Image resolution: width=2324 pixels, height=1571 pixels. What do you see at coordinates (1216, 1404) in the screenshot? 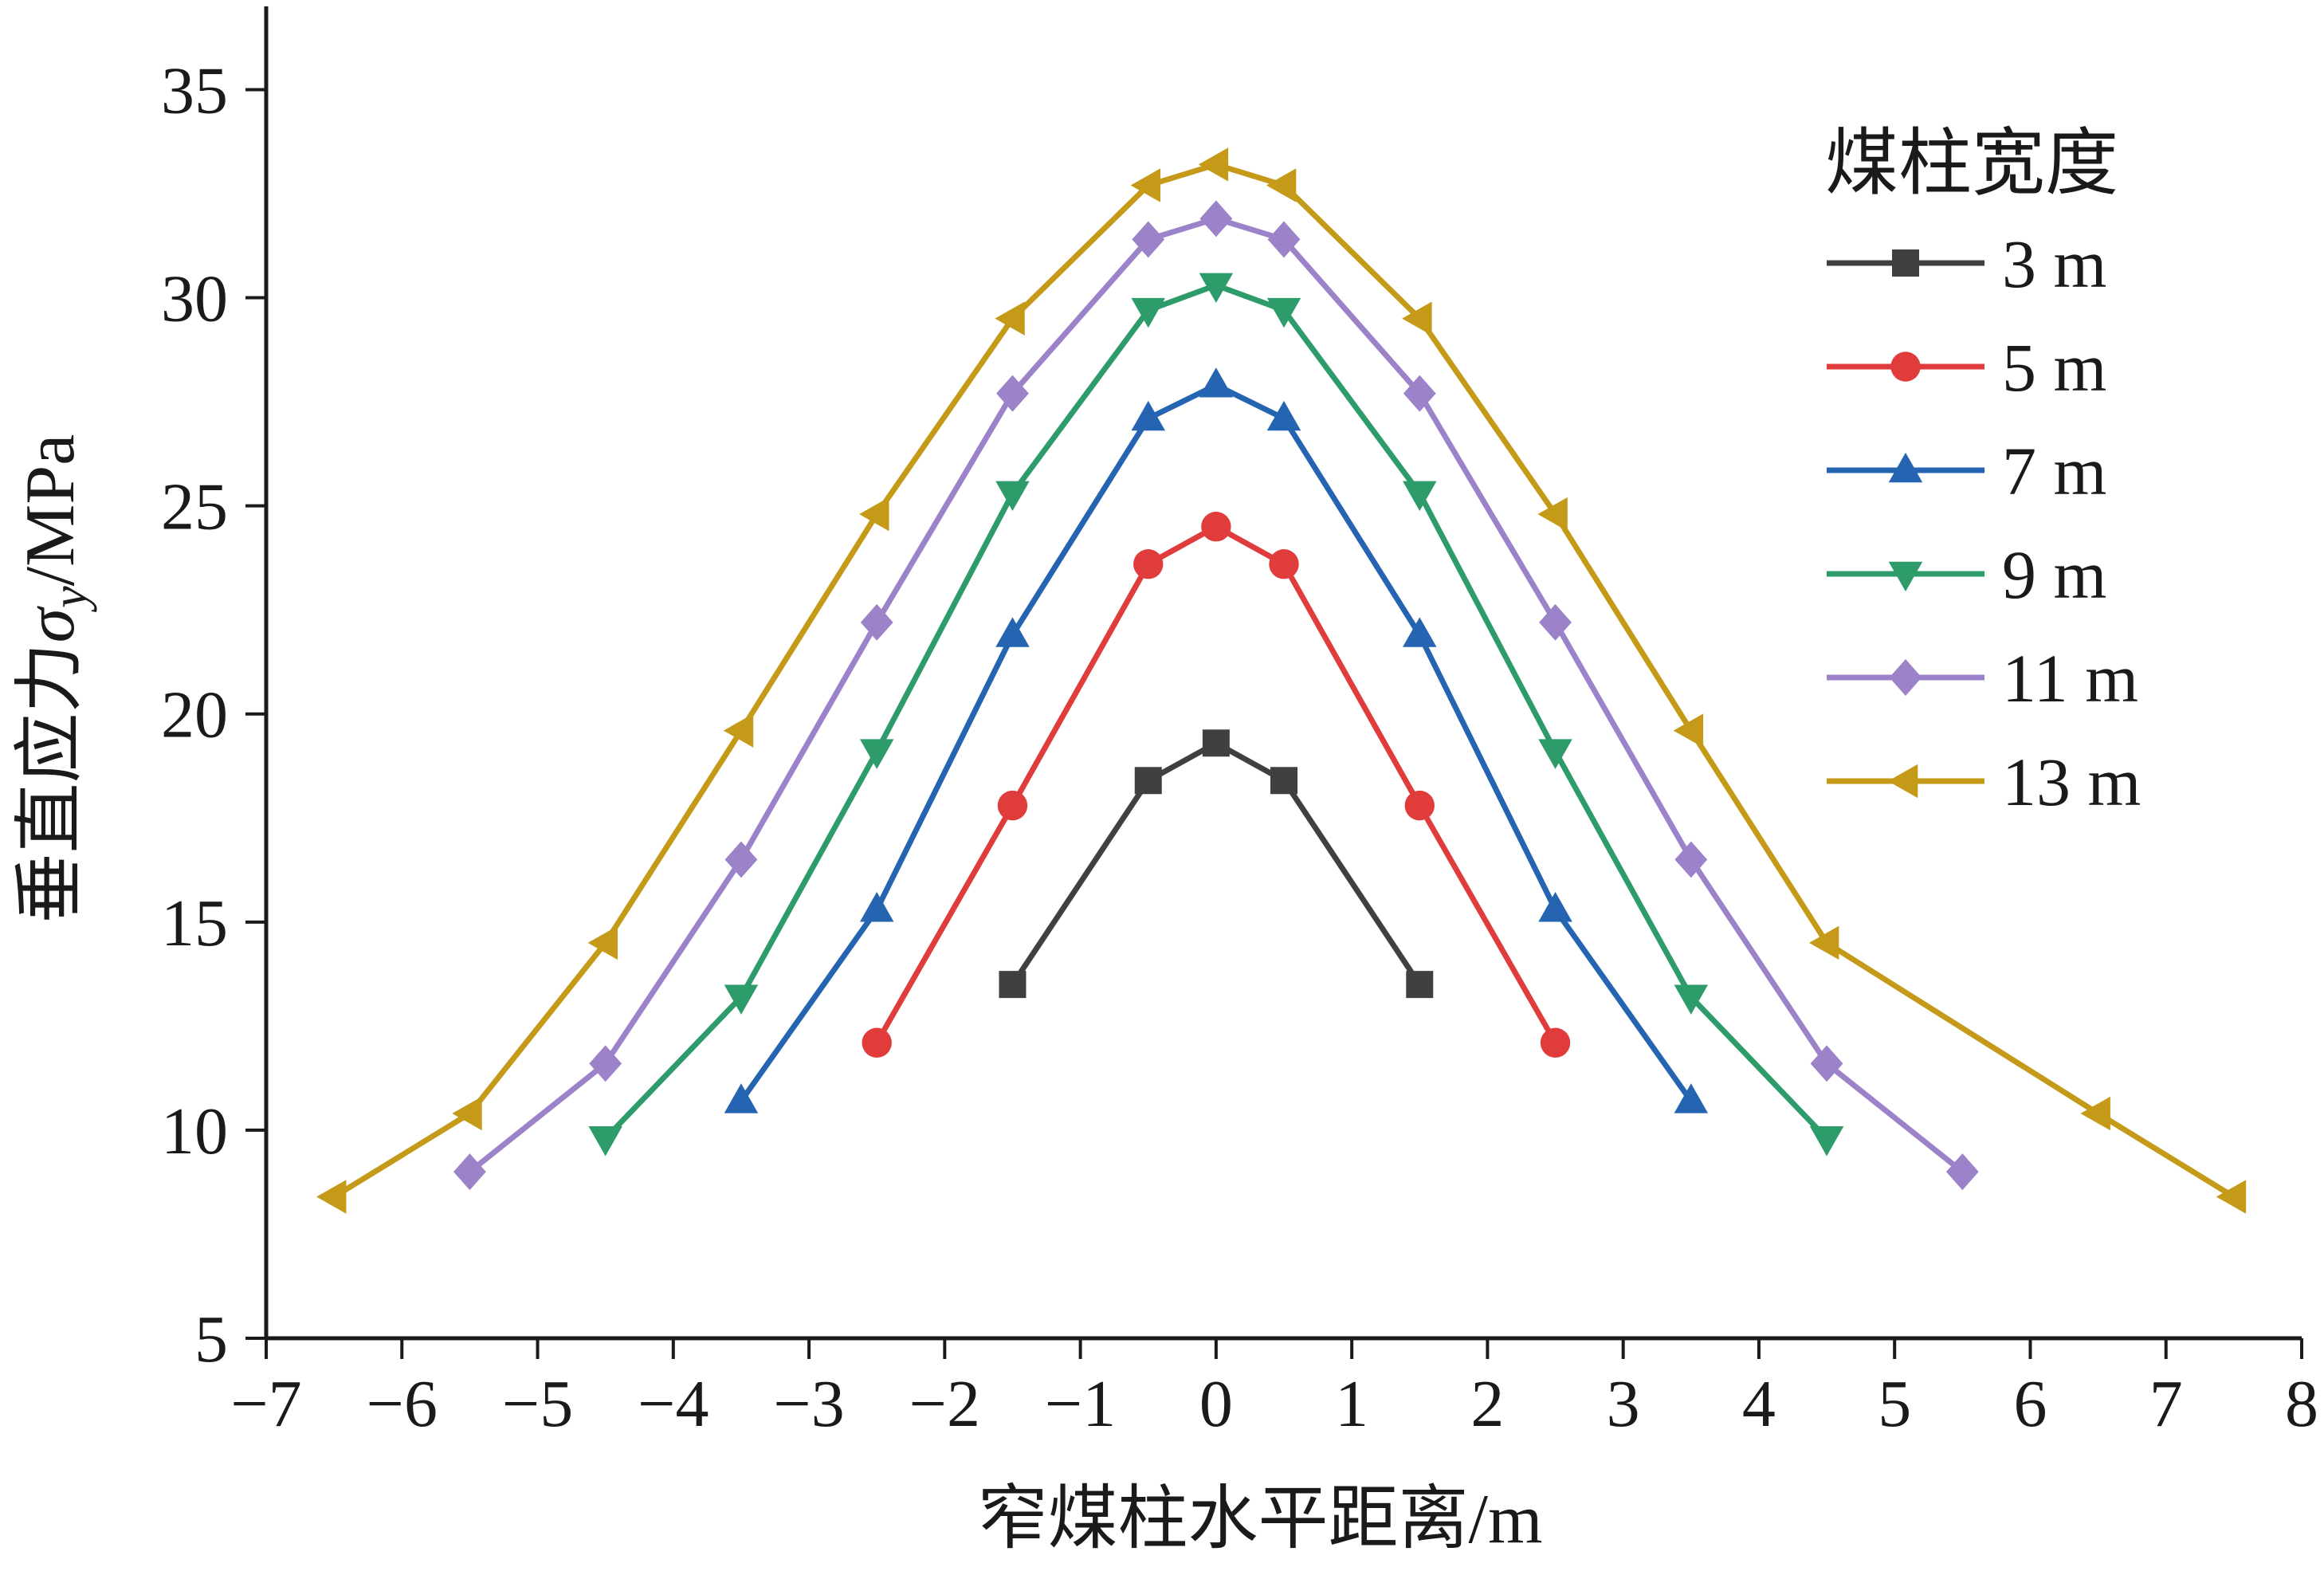
I see `x-tick-label: 0` at bounding box center [1216, 1404].